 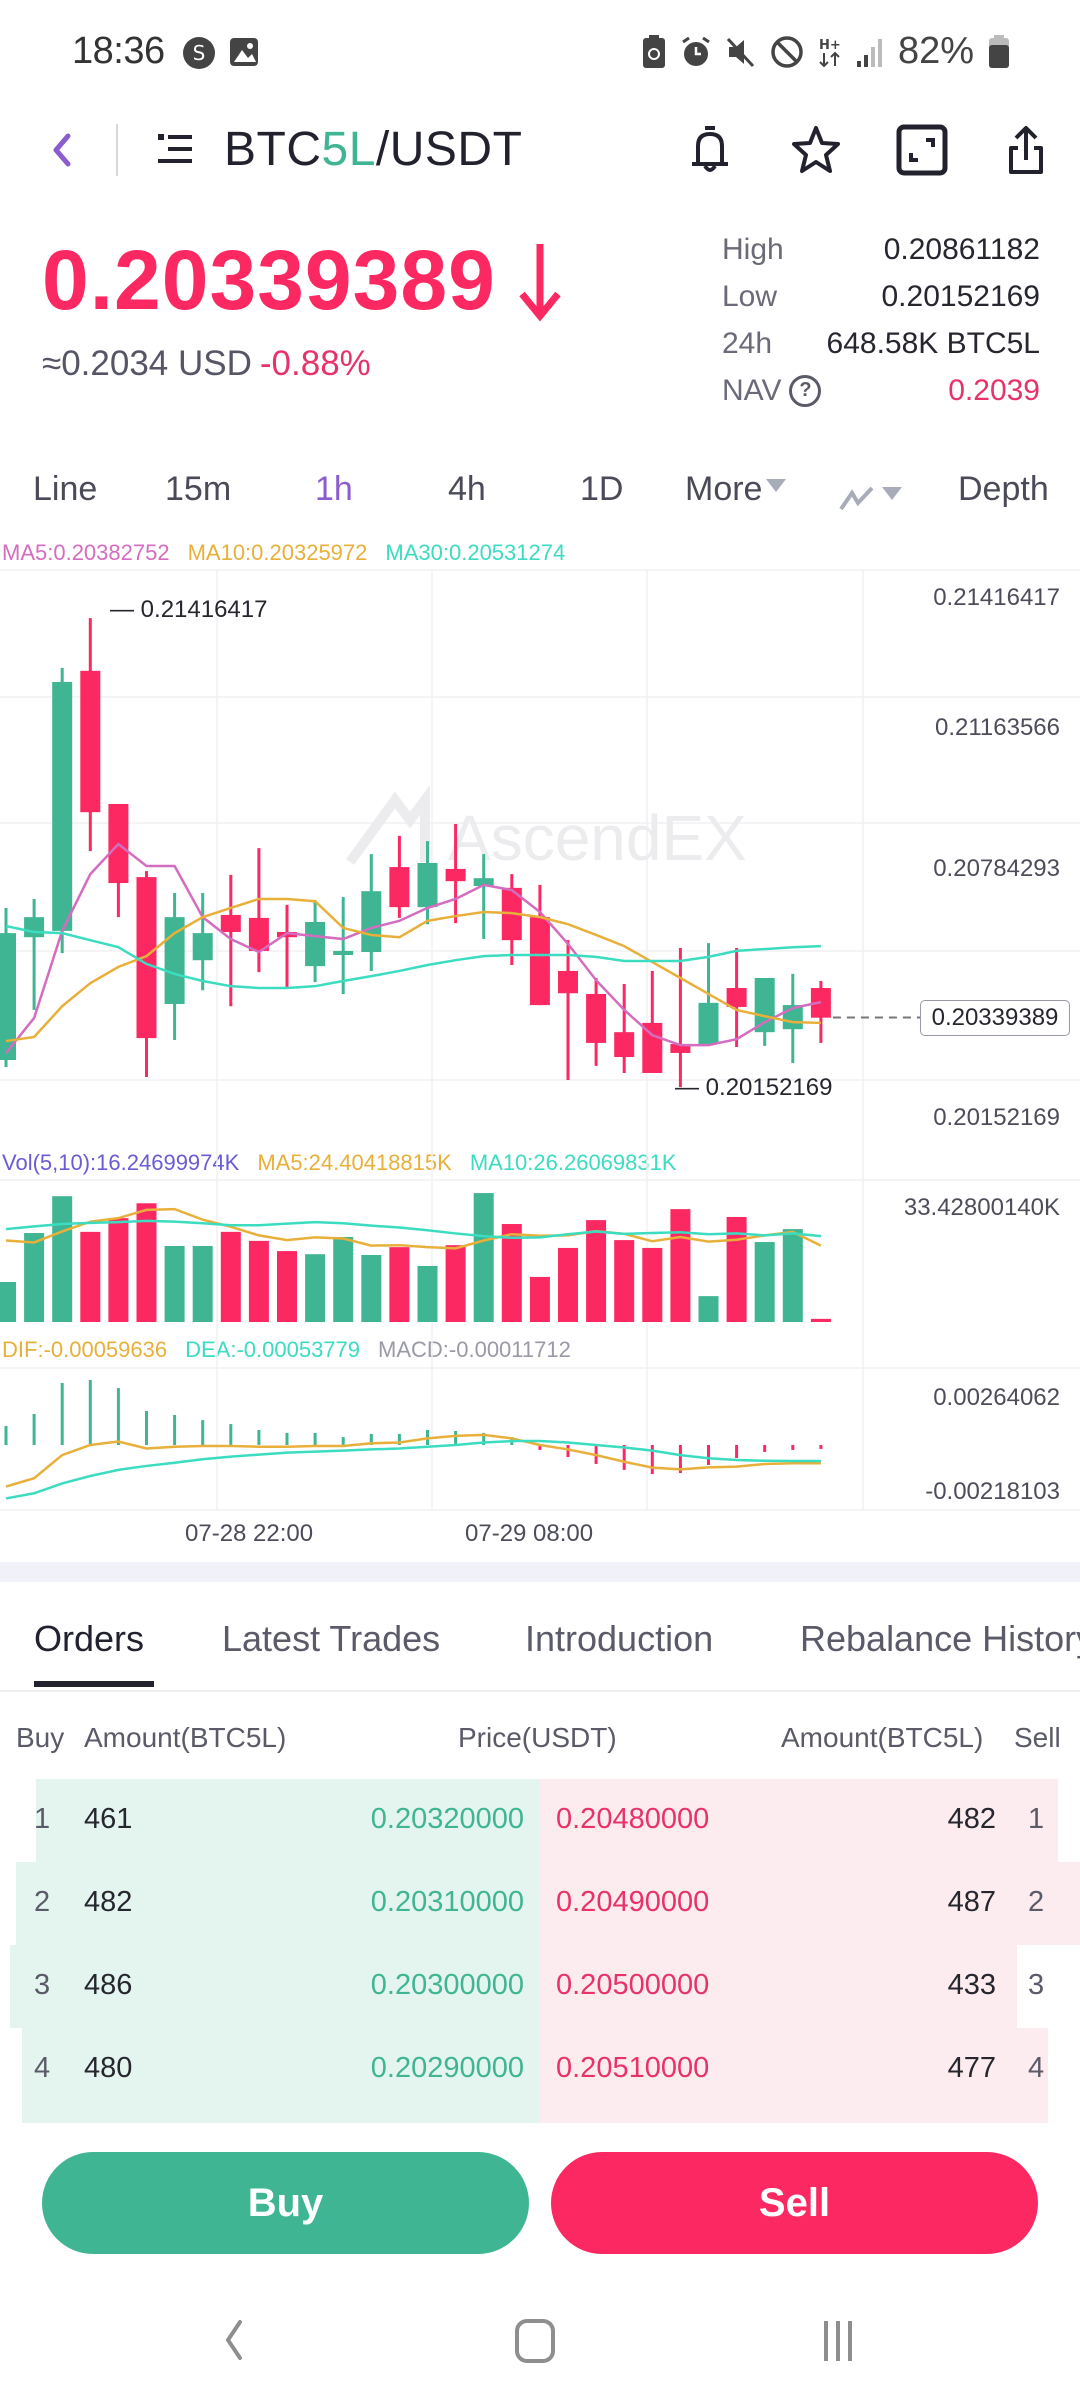 What do you see at coordinates (856, 498) in the screenshot?
I see `indicator-line-icon` at bounding box center [856, 498].